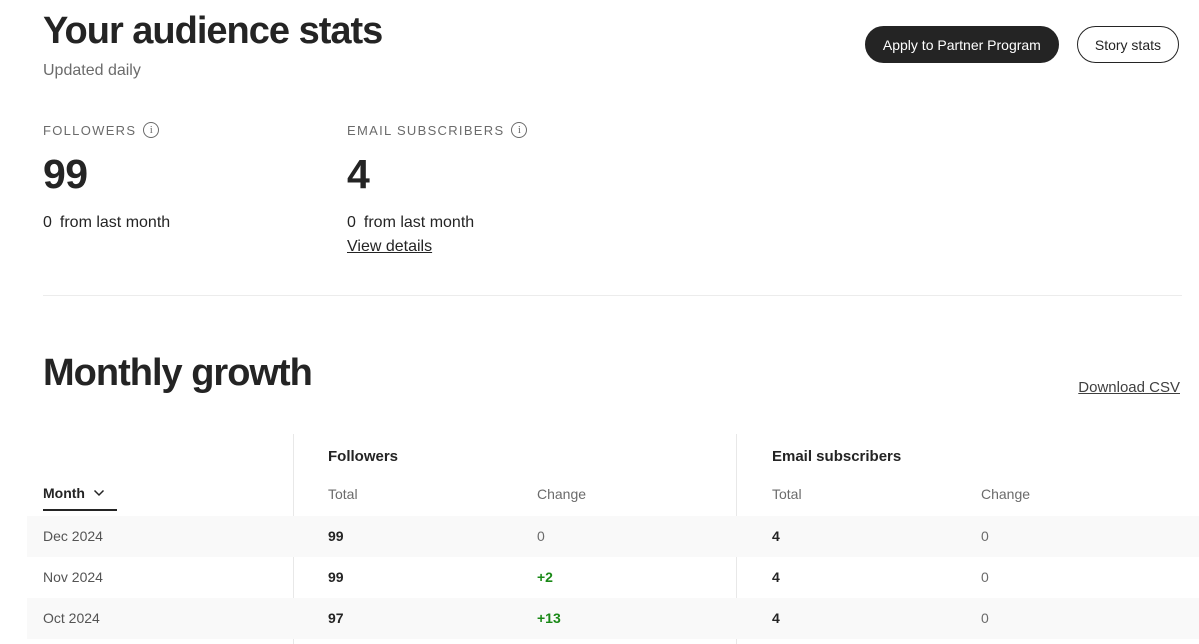  Describe the element at coordinates (64, 493) in the screenshot. I see `month-header-label: Month` at that location.